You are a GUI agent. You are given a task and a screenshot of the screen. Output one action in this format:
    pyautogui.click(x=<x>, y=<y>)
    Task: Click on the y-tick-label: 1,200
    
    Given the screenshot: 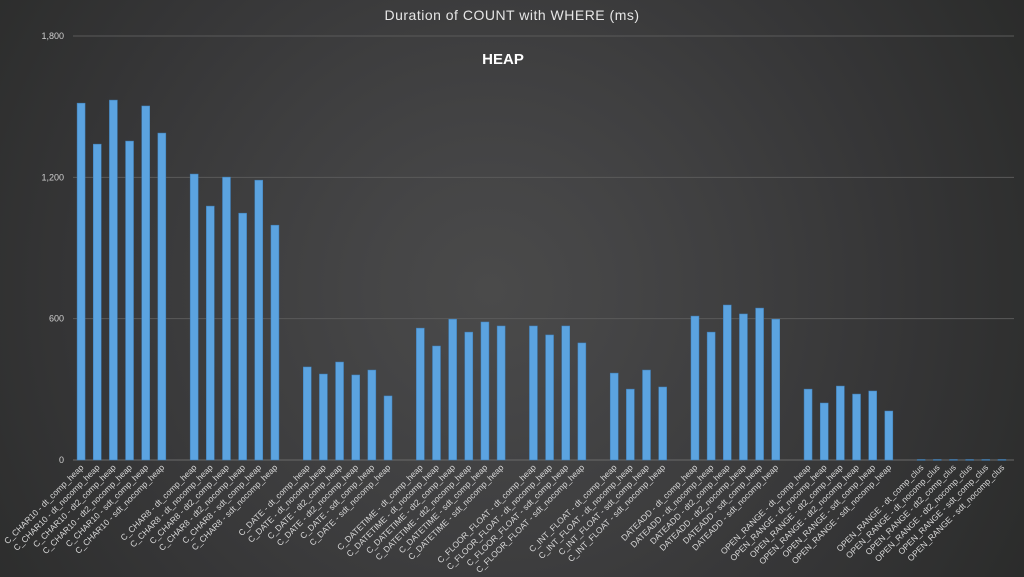 What is the action you would take?
    pyautogui.click(x=52, y=177)
    